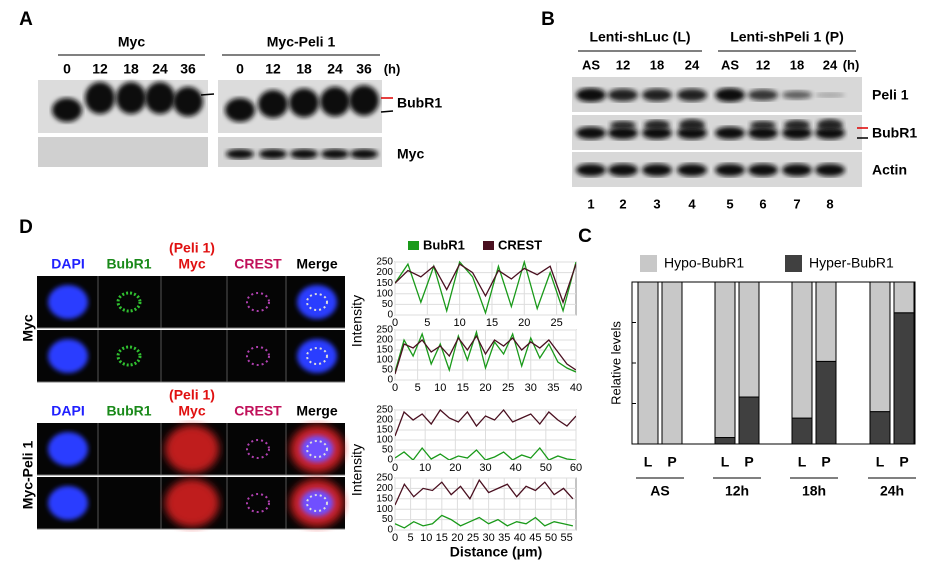 This screenshot has height=566, width=937. What do you see at coordinates (648, 462) in the screenshot?
I see `x-tick-label: L` at bounding box center [648, 462].